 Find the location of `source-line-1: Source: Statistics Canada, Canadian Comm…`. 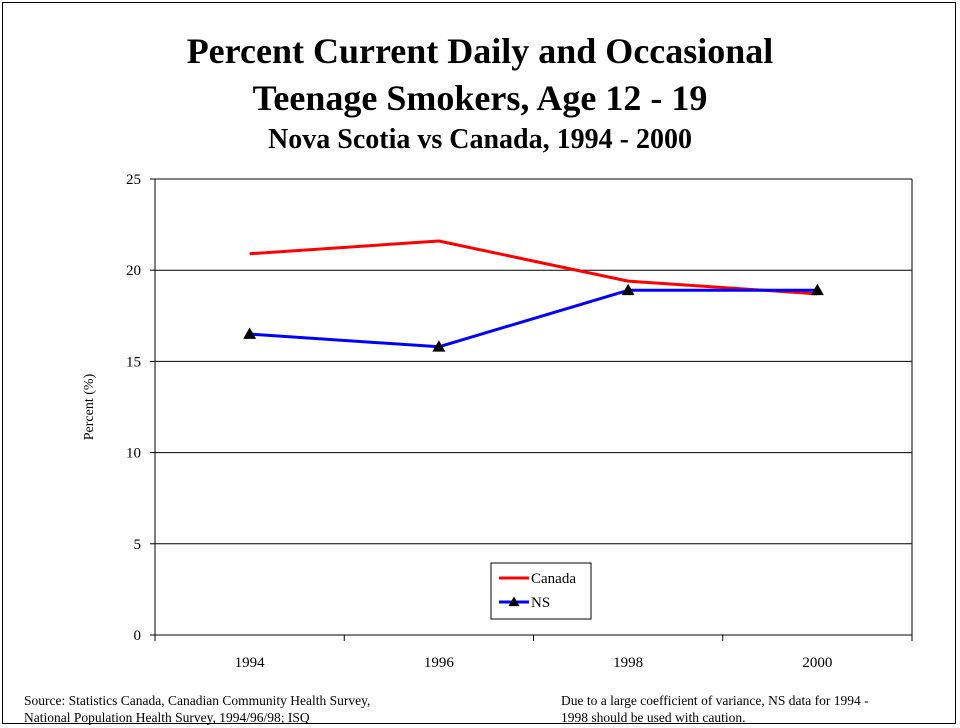

source-line-1: Source: Statistics Canada, Canadian Comm… is located at coordinates (197, 700).